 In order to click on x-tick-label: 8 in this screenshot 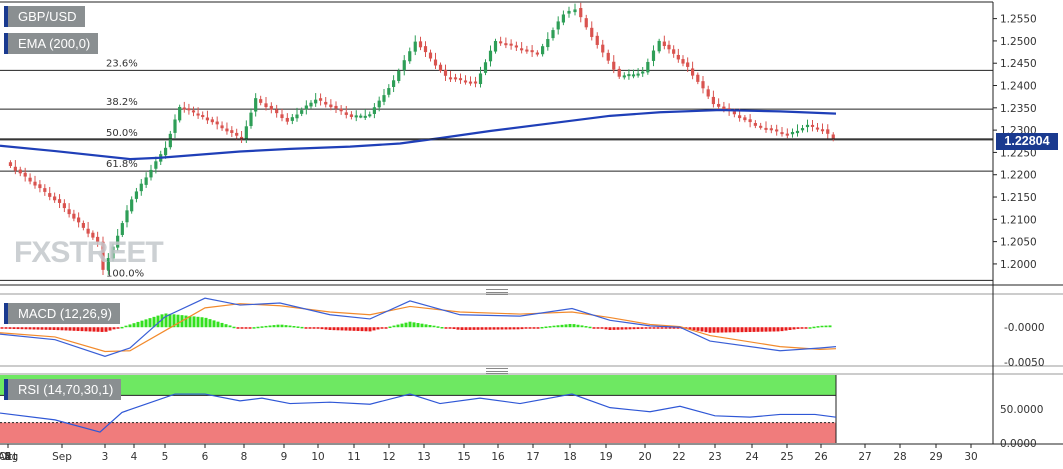, I will do `click(244, 457)`.